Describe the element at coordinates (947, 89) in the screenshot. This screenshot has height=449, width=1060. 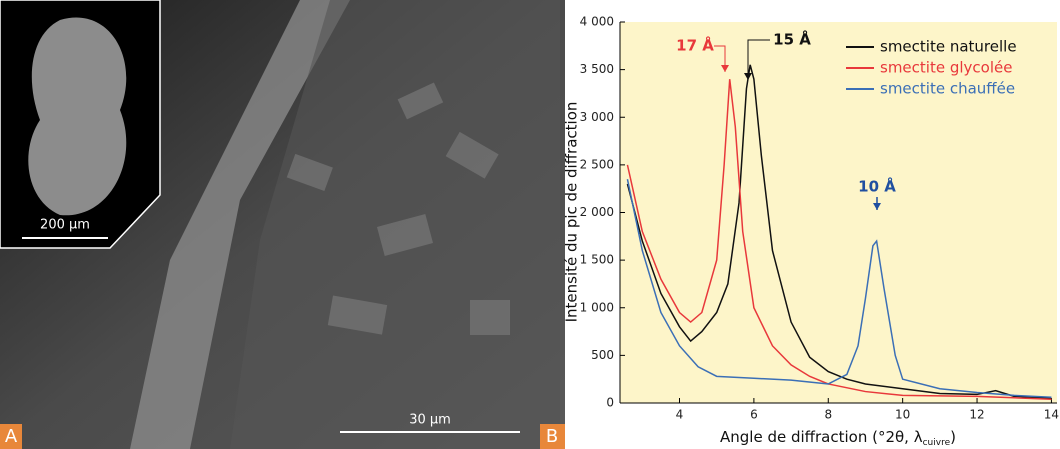
I see `legend-label: smectite chauffée` at that location.